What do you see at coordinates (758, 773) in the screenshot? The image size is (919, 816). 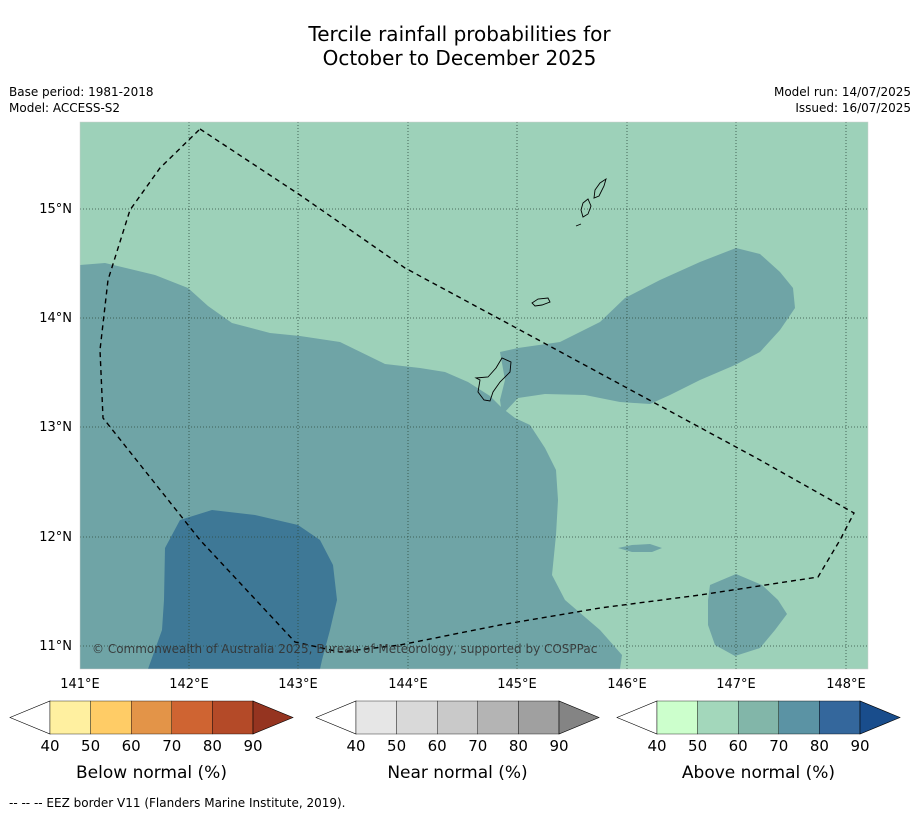 I see `colorbar-title: Above normal (%)` at bounding box center [758, 773].